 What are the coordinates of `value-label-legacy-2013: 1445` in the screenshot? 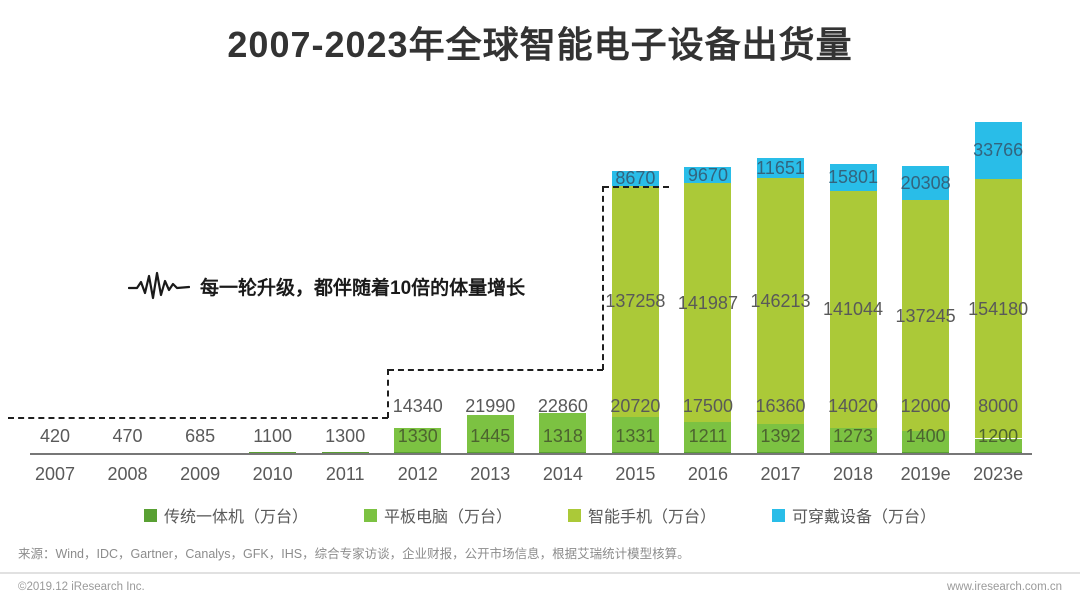 It's located at (490, 436).